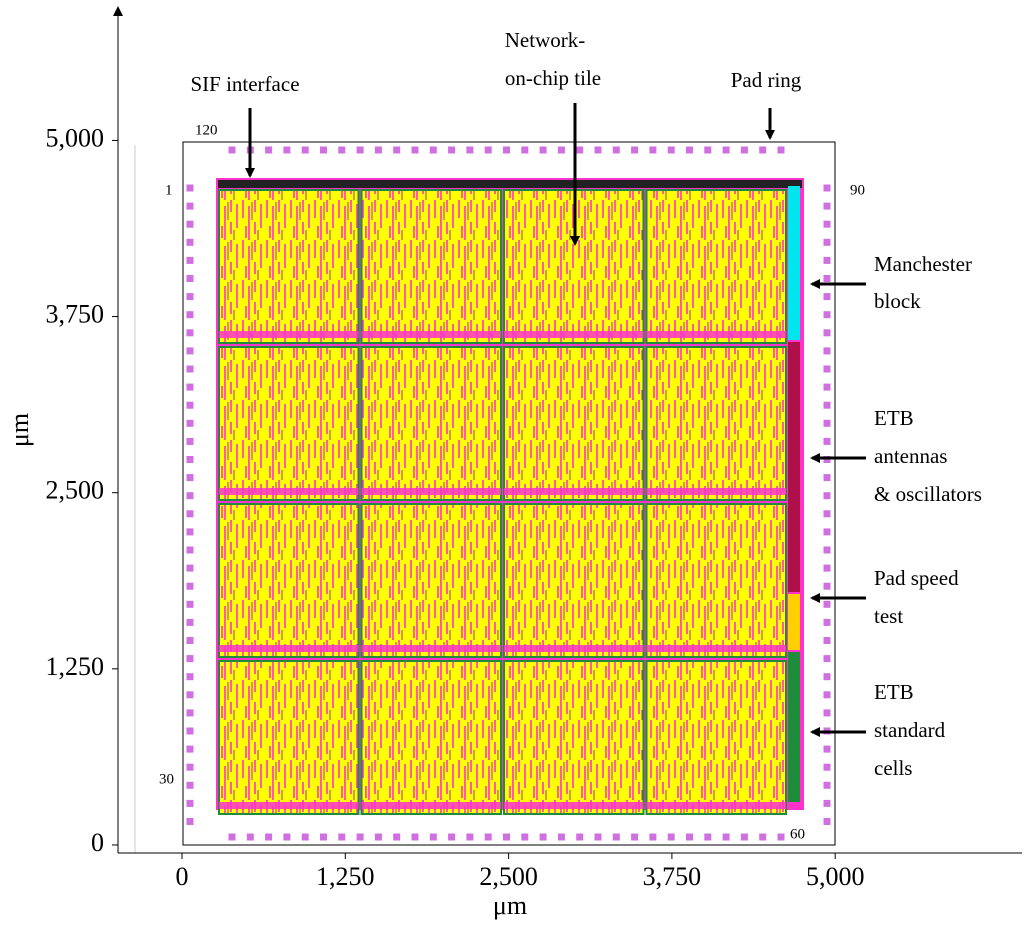  Describe the element at coordinates (206, 130) in the screenshot. I see `pad-label: 120` at that location.